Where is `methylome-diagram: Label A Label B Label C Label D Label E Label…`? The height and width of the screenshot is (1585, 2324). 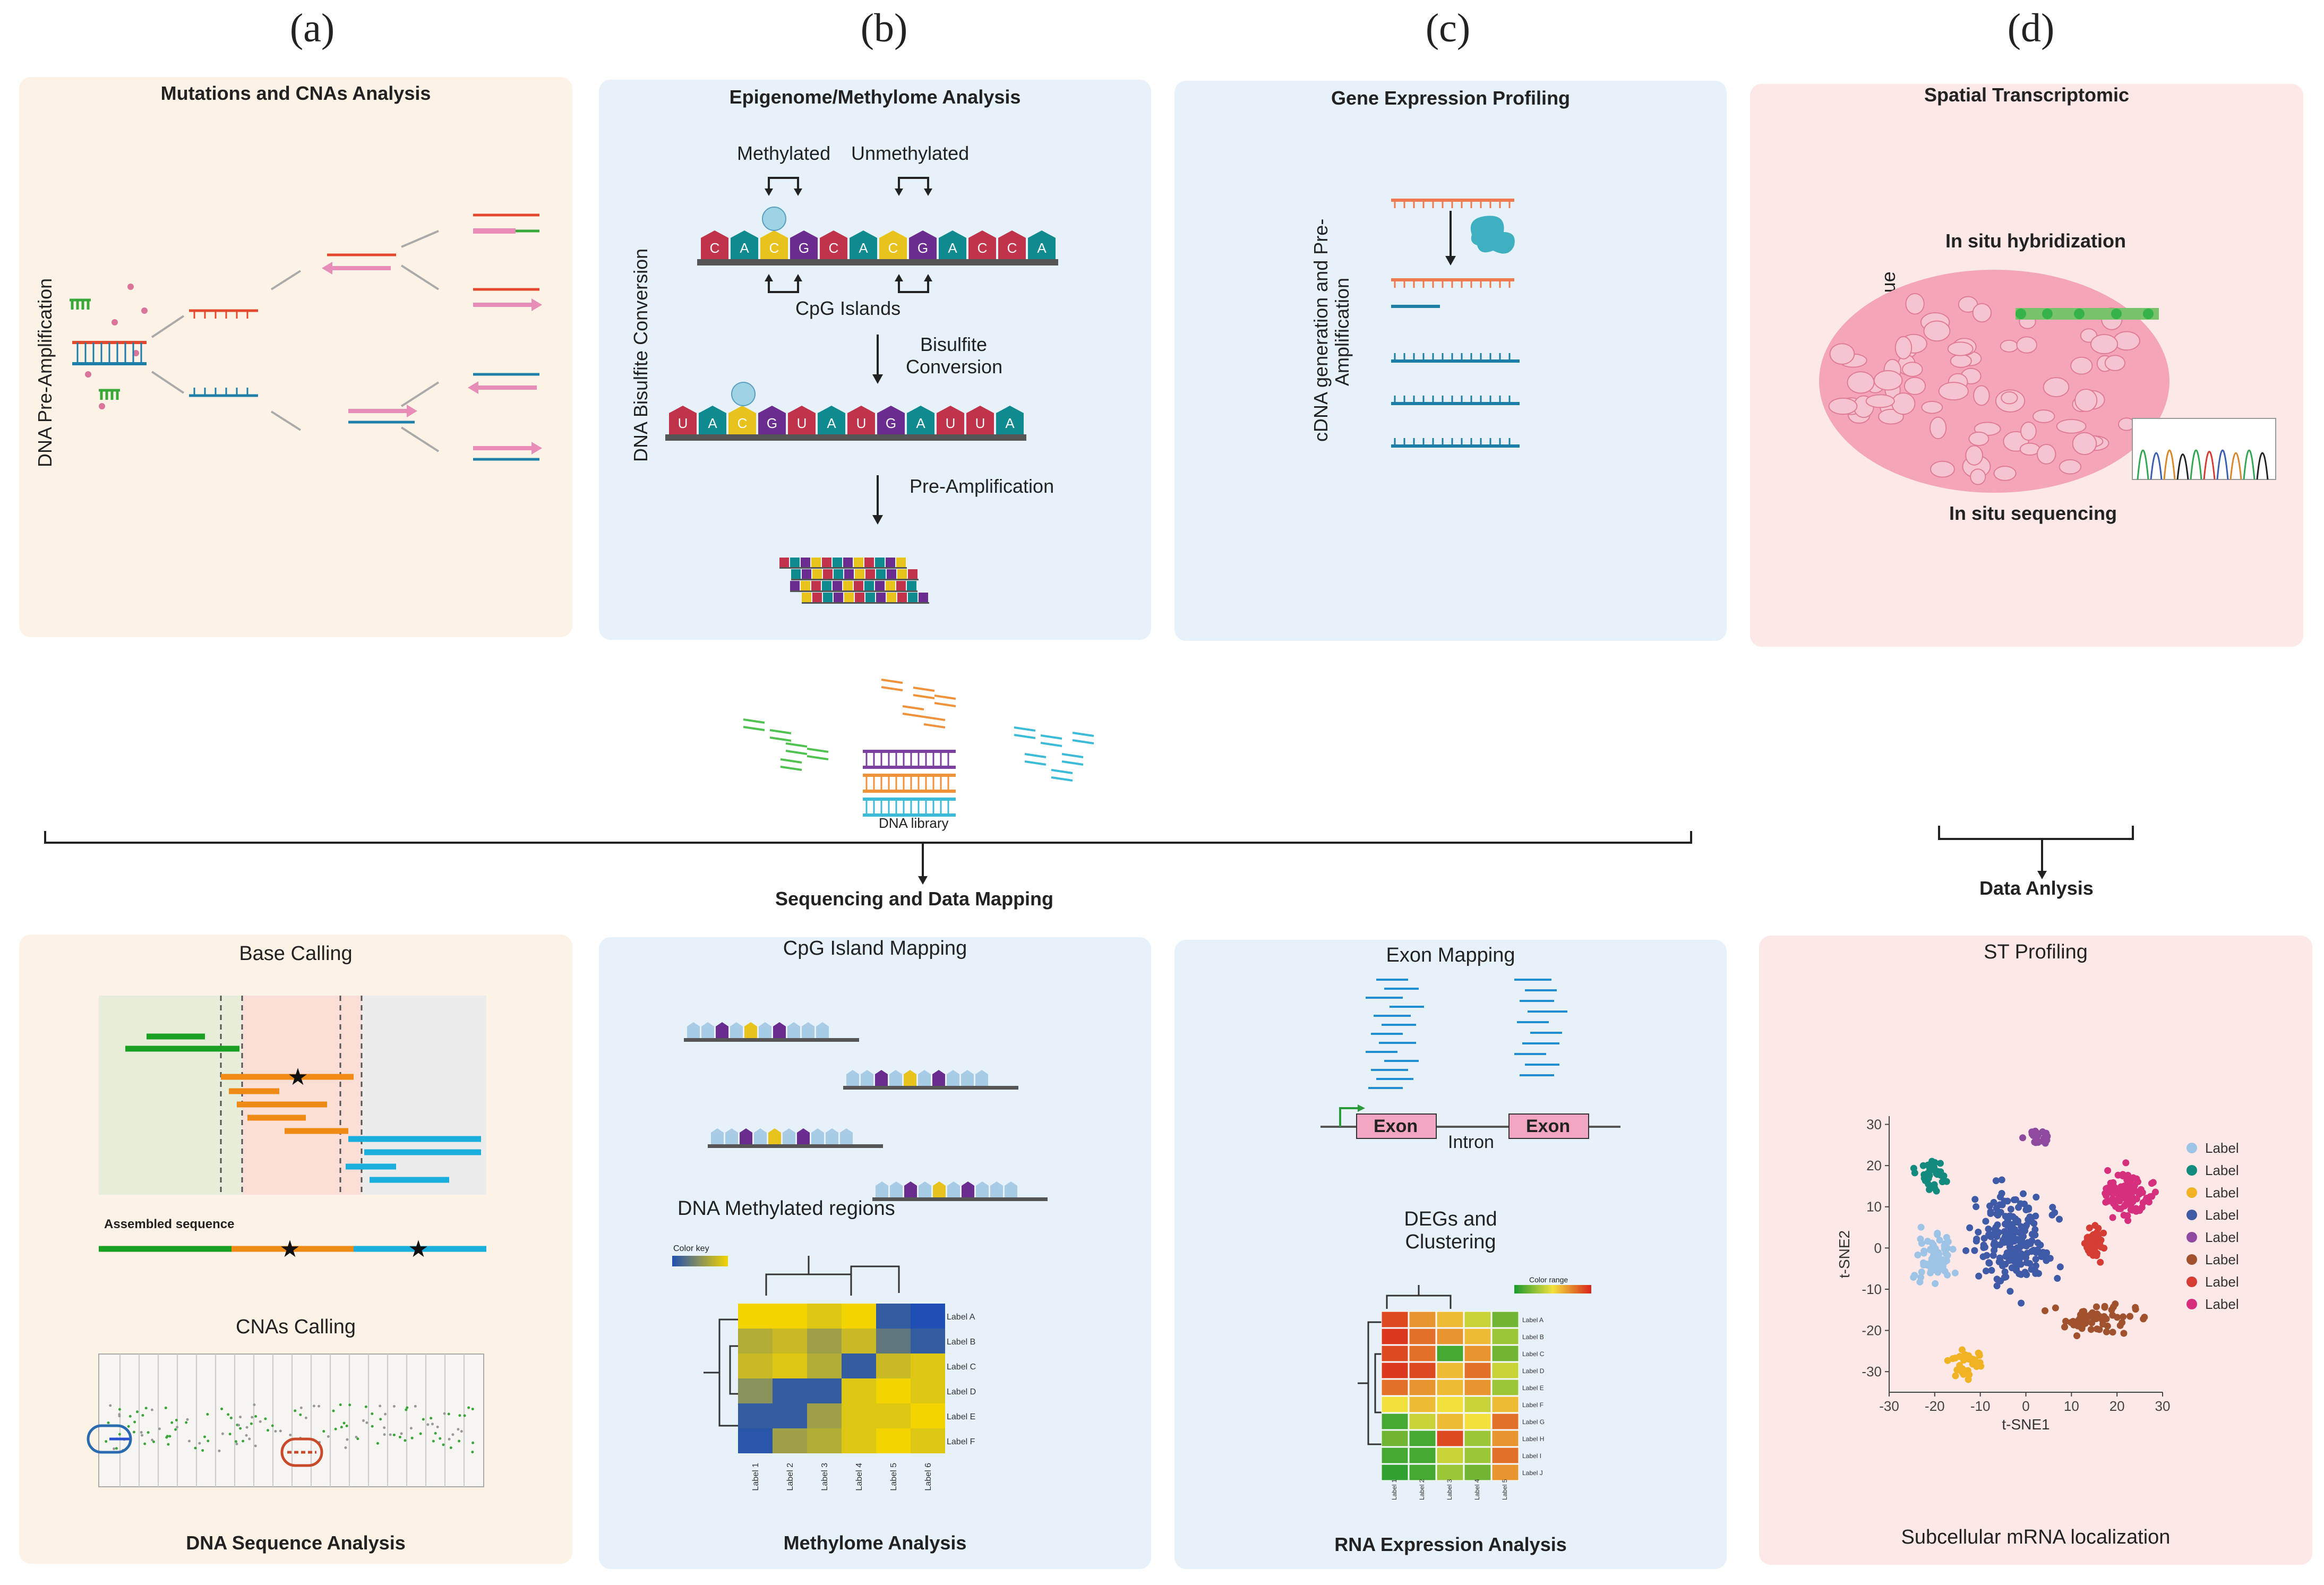 methylome-diagram: Label A Label B Label C Label D Label E Label… is located at coordinates (860, 1257).